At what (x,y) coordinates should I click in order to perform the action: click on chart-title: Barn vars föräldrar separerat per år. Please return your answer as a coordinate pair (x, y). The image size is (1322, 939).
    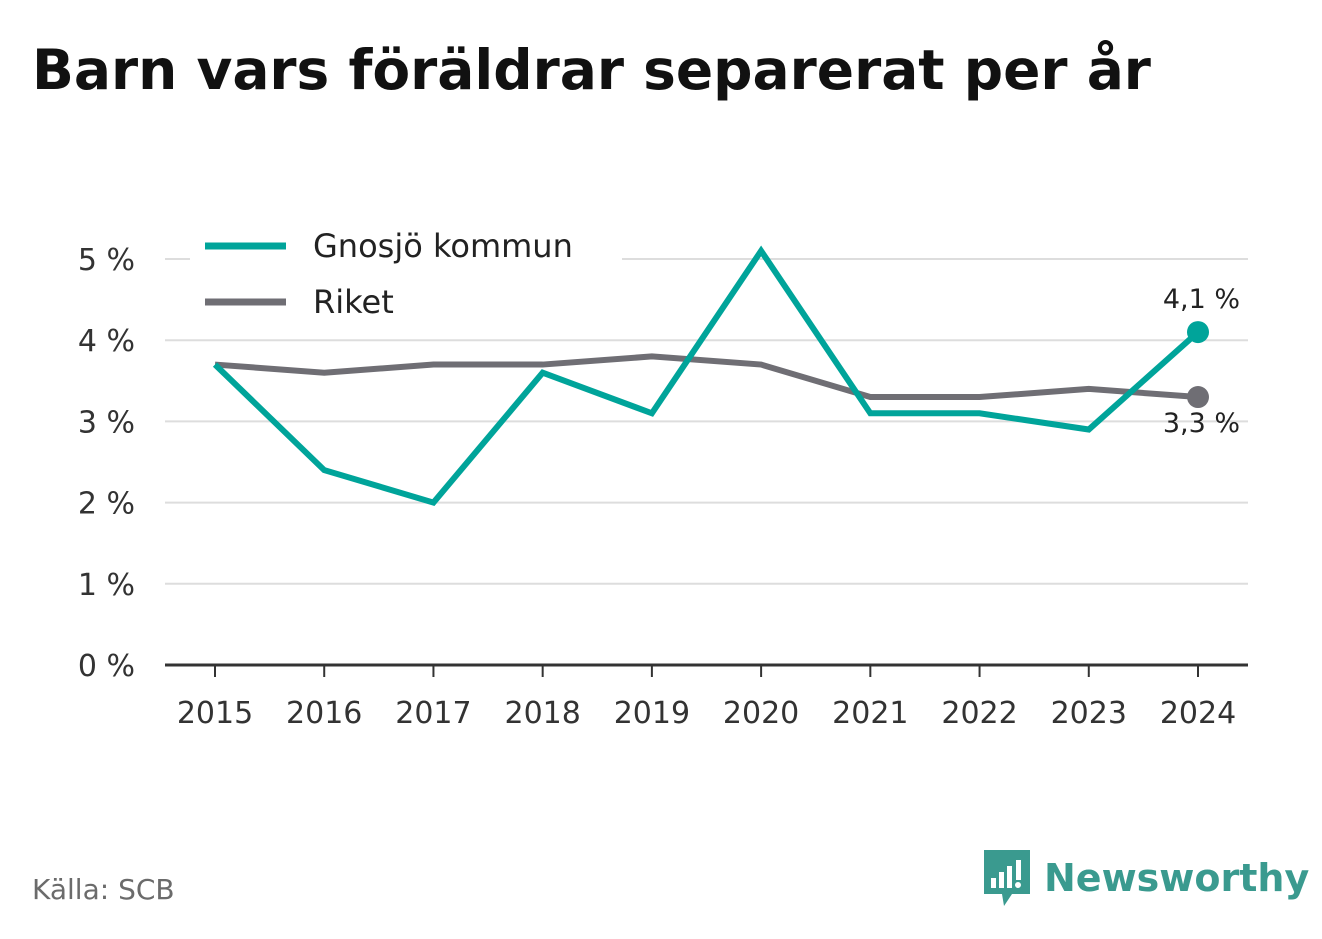
    Looking at the image, I should click on (591, 70).